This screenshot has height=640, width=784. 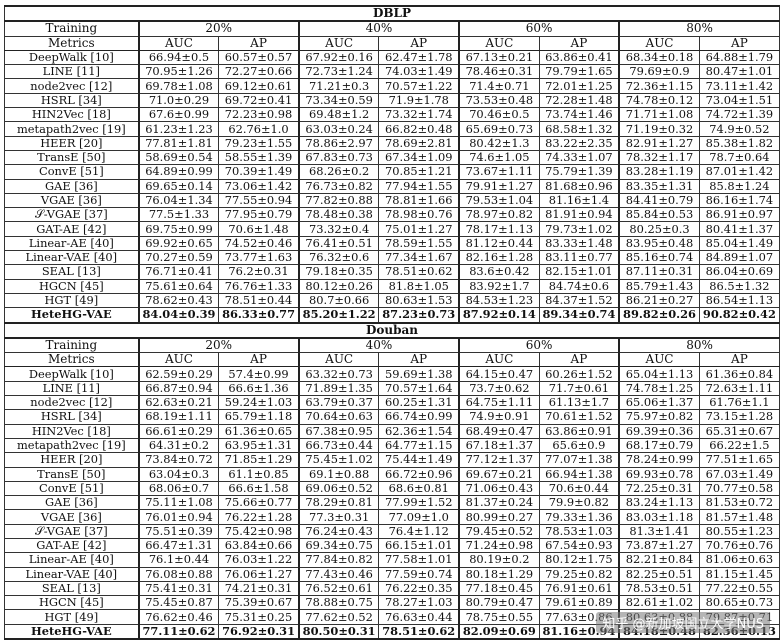 I want to click on method-name: Linear-VAE [40], so click(x=71, y=574).